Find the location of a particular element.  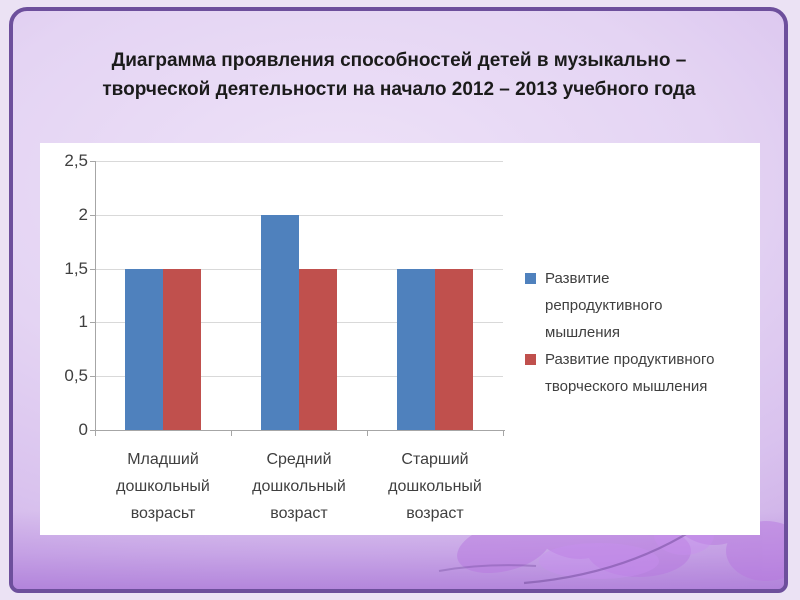

legend-label: Развитие репродуктивного мышления is located at coordinates (604, 305).